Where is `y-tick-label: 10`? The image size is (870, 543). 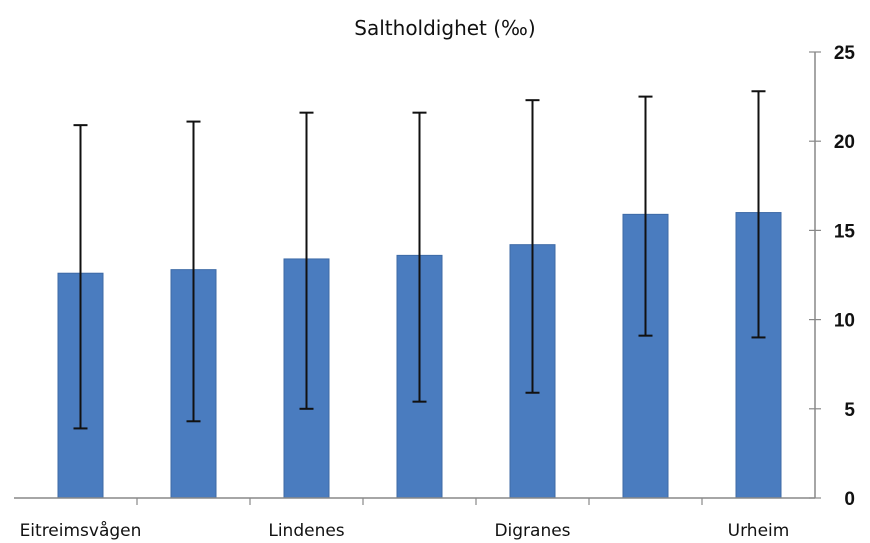
y-tick-label: 10 is located at coordinates (844, 321).